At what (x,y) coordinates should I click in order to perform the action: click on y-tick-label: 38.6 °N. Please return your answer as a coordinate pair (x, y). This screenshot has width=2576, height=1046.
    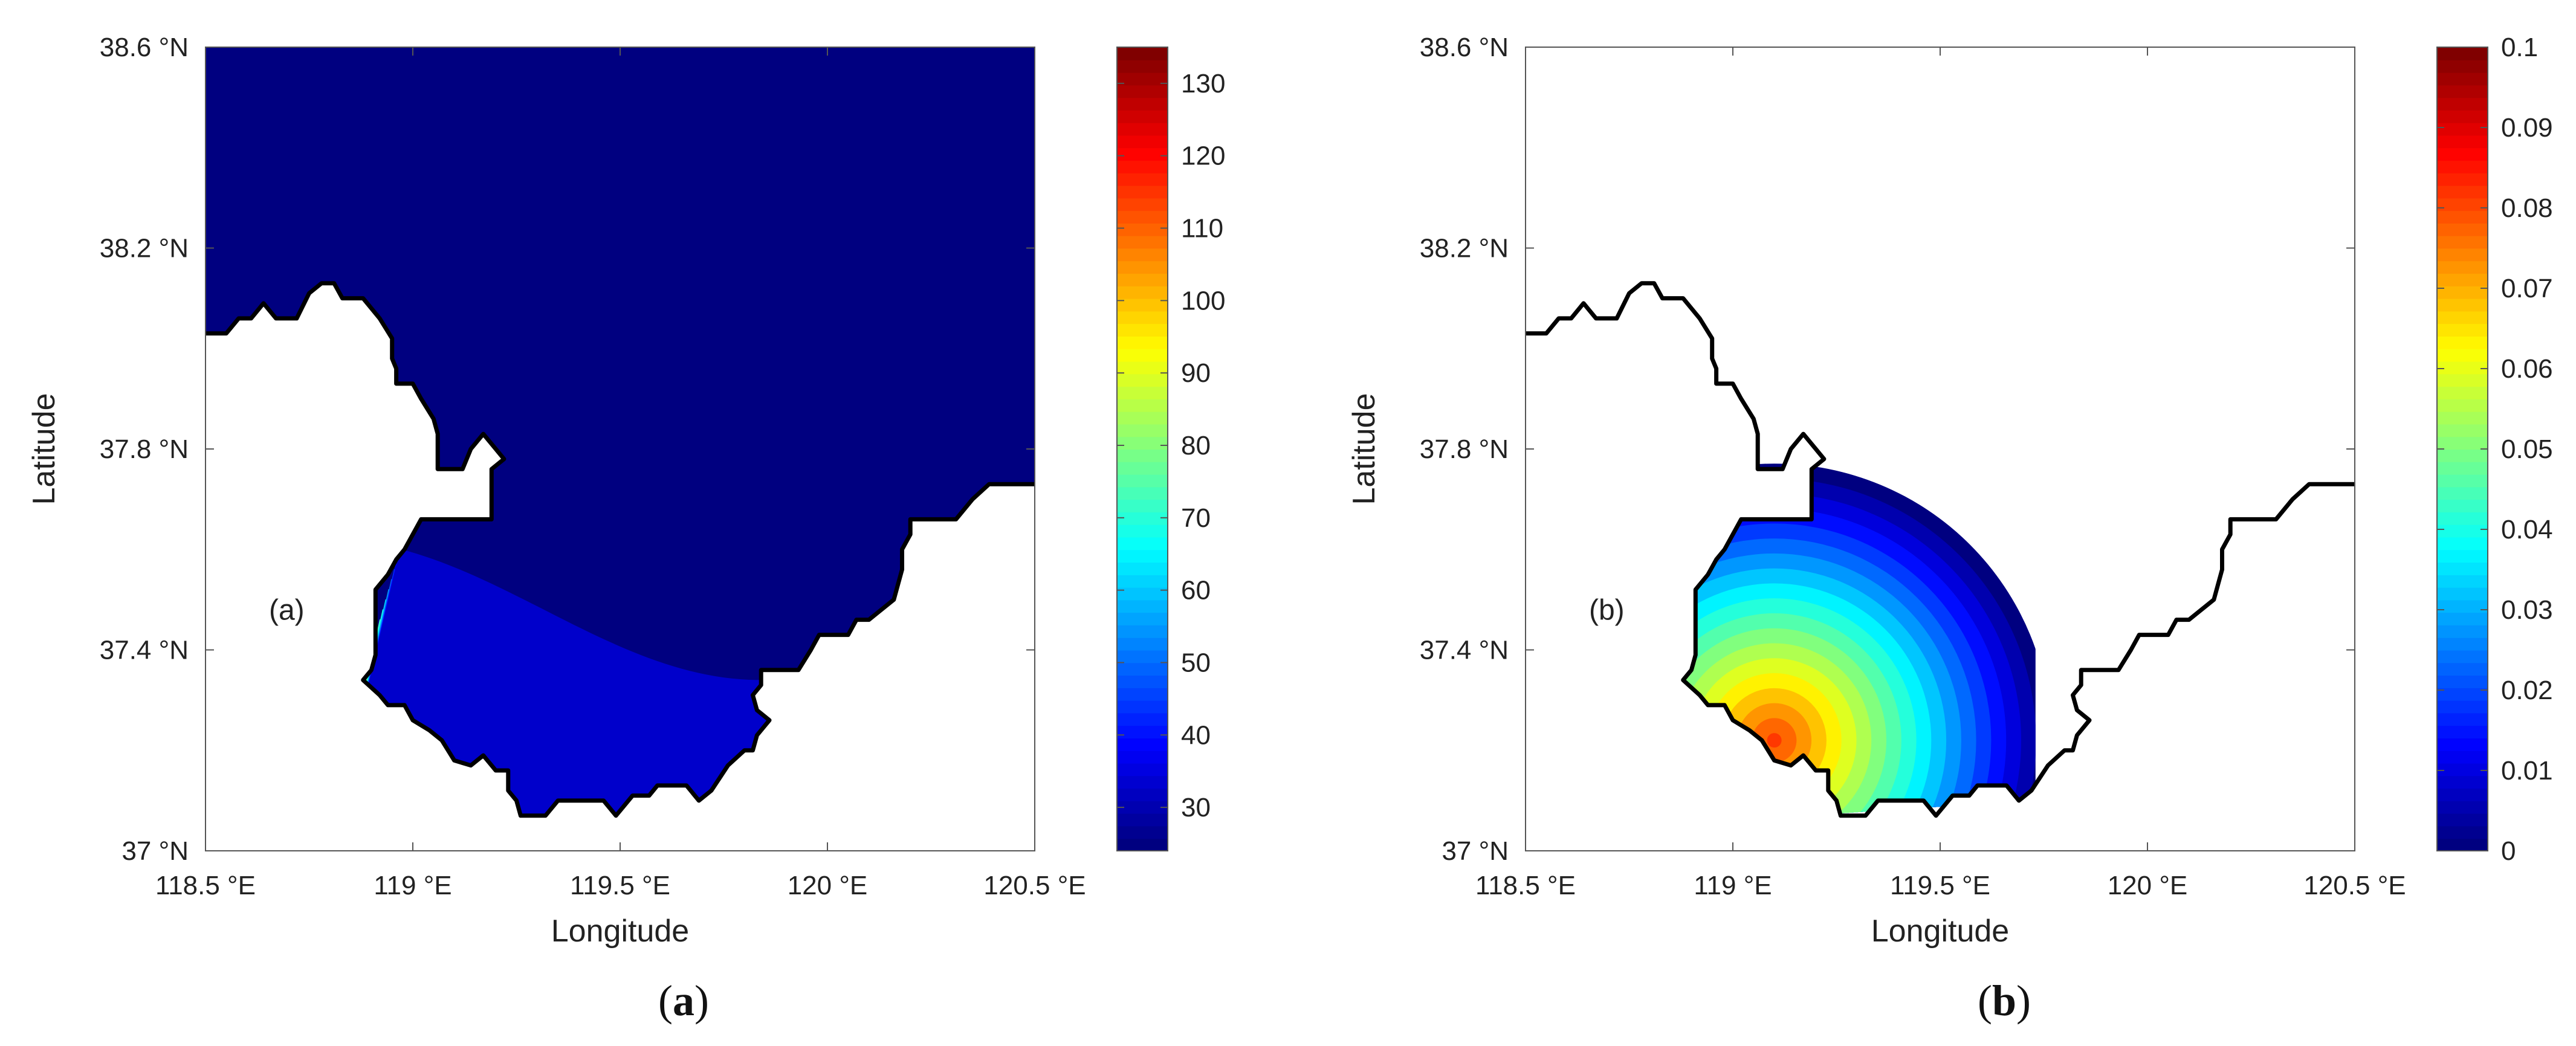
    Looking at the image, I should click on (144, 47).